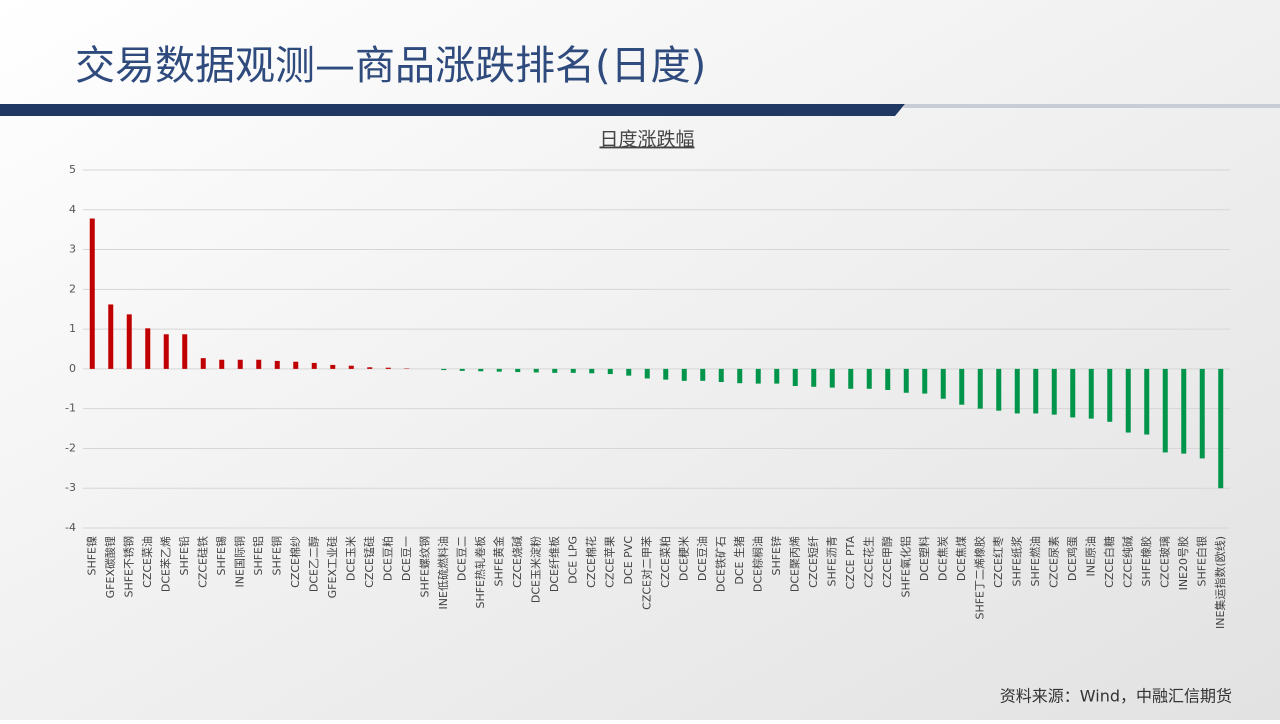 This screenshot has height=724, width=1280. I want to click on x-tick-label: INE20号胶, so click(1183, 563).